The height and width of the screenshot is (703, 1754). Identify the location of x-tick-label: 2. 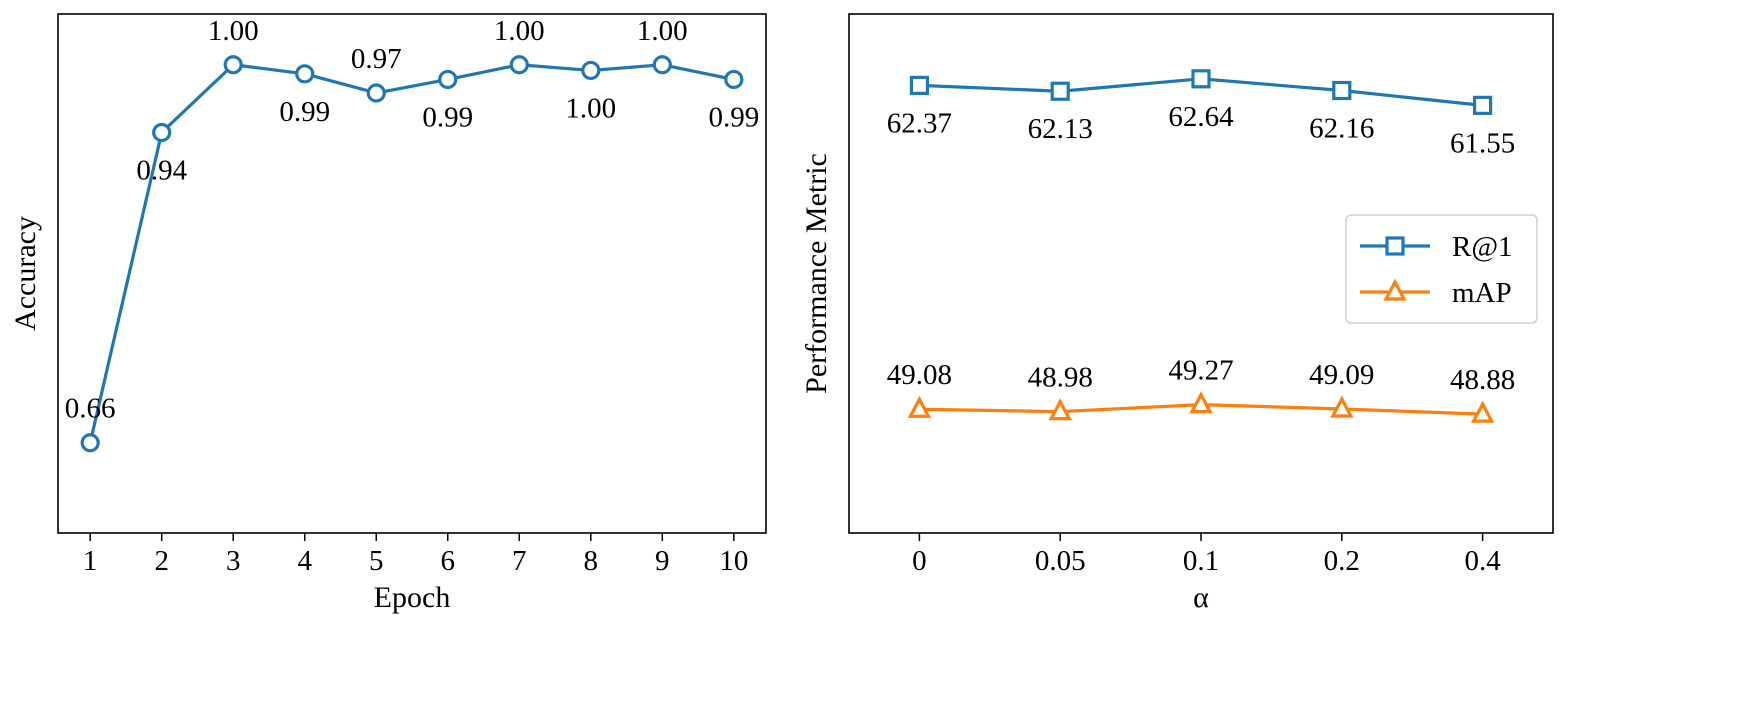
(161, 561).